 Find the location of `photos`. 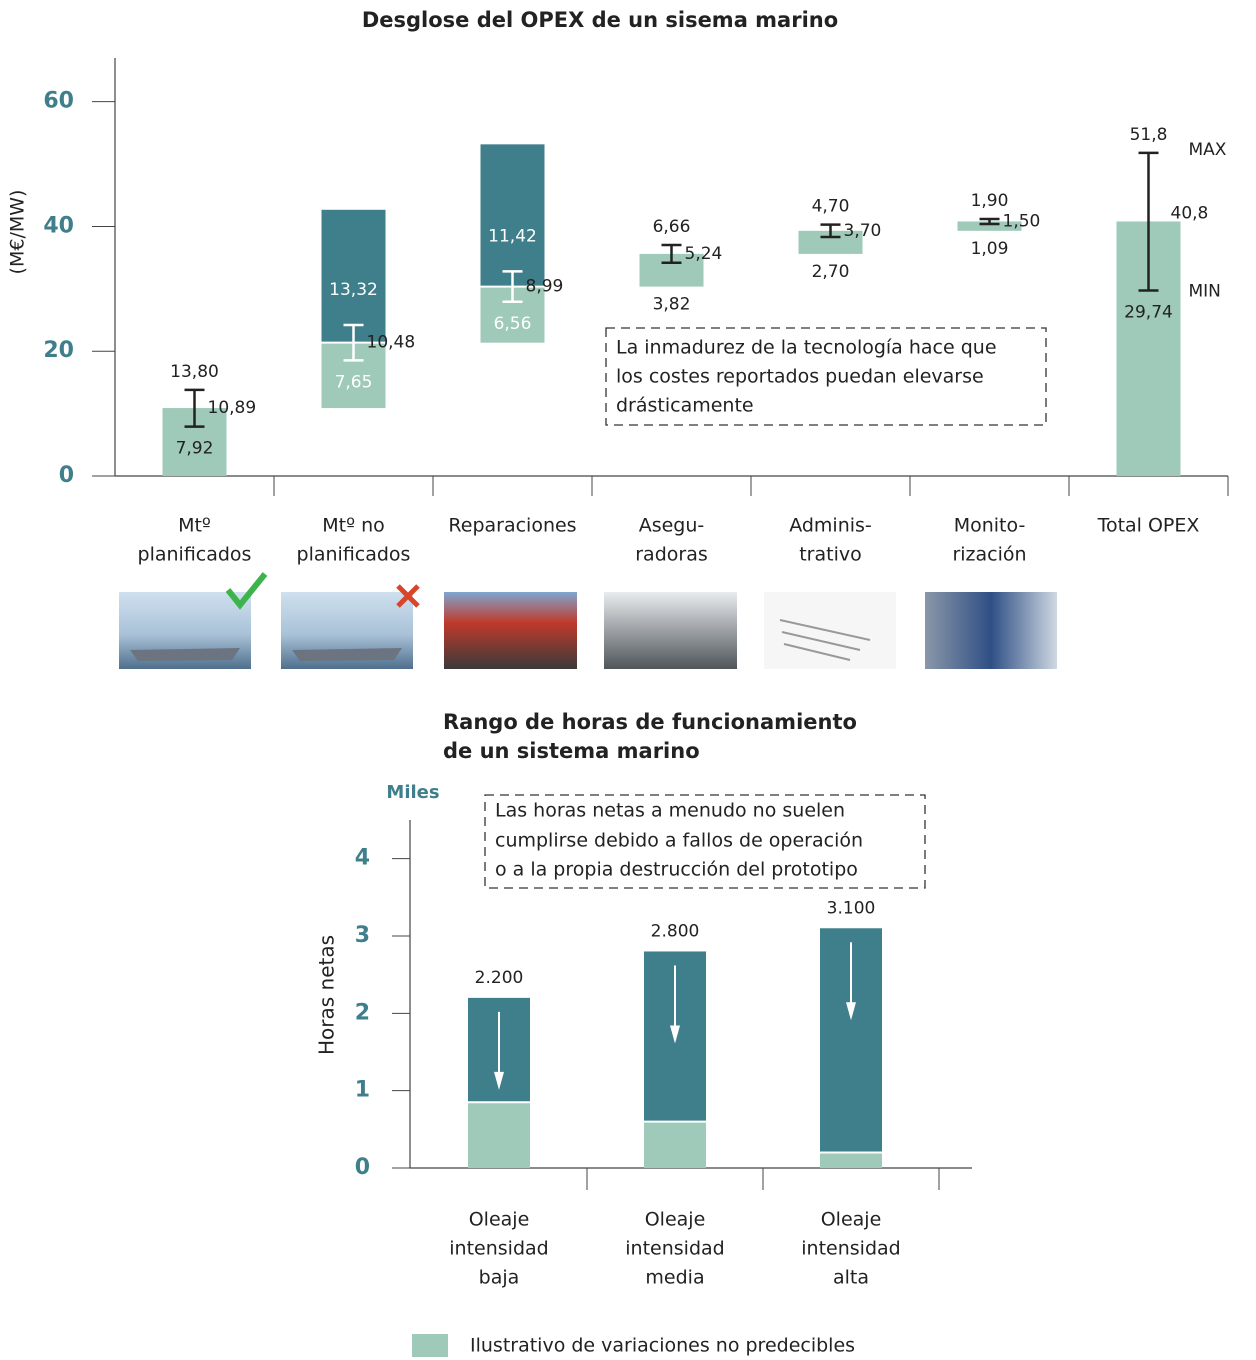

photos is located at coordinates (588, 620).